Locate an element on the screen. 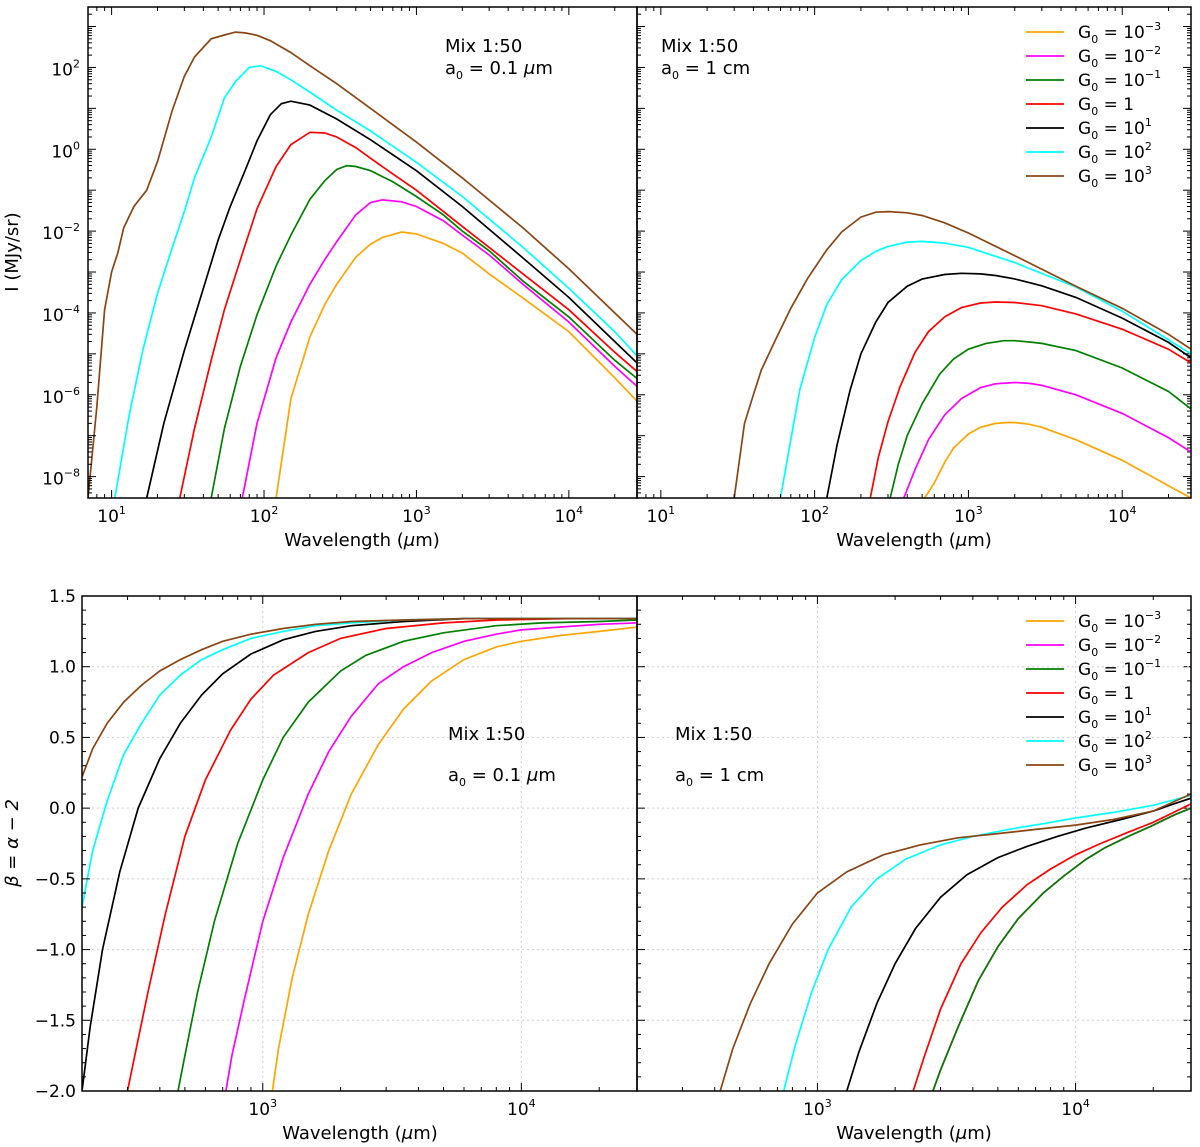 This screenshot has width=1200, height=1147. legend-label: G0 = 102 is located at coordinates (1115, 742).